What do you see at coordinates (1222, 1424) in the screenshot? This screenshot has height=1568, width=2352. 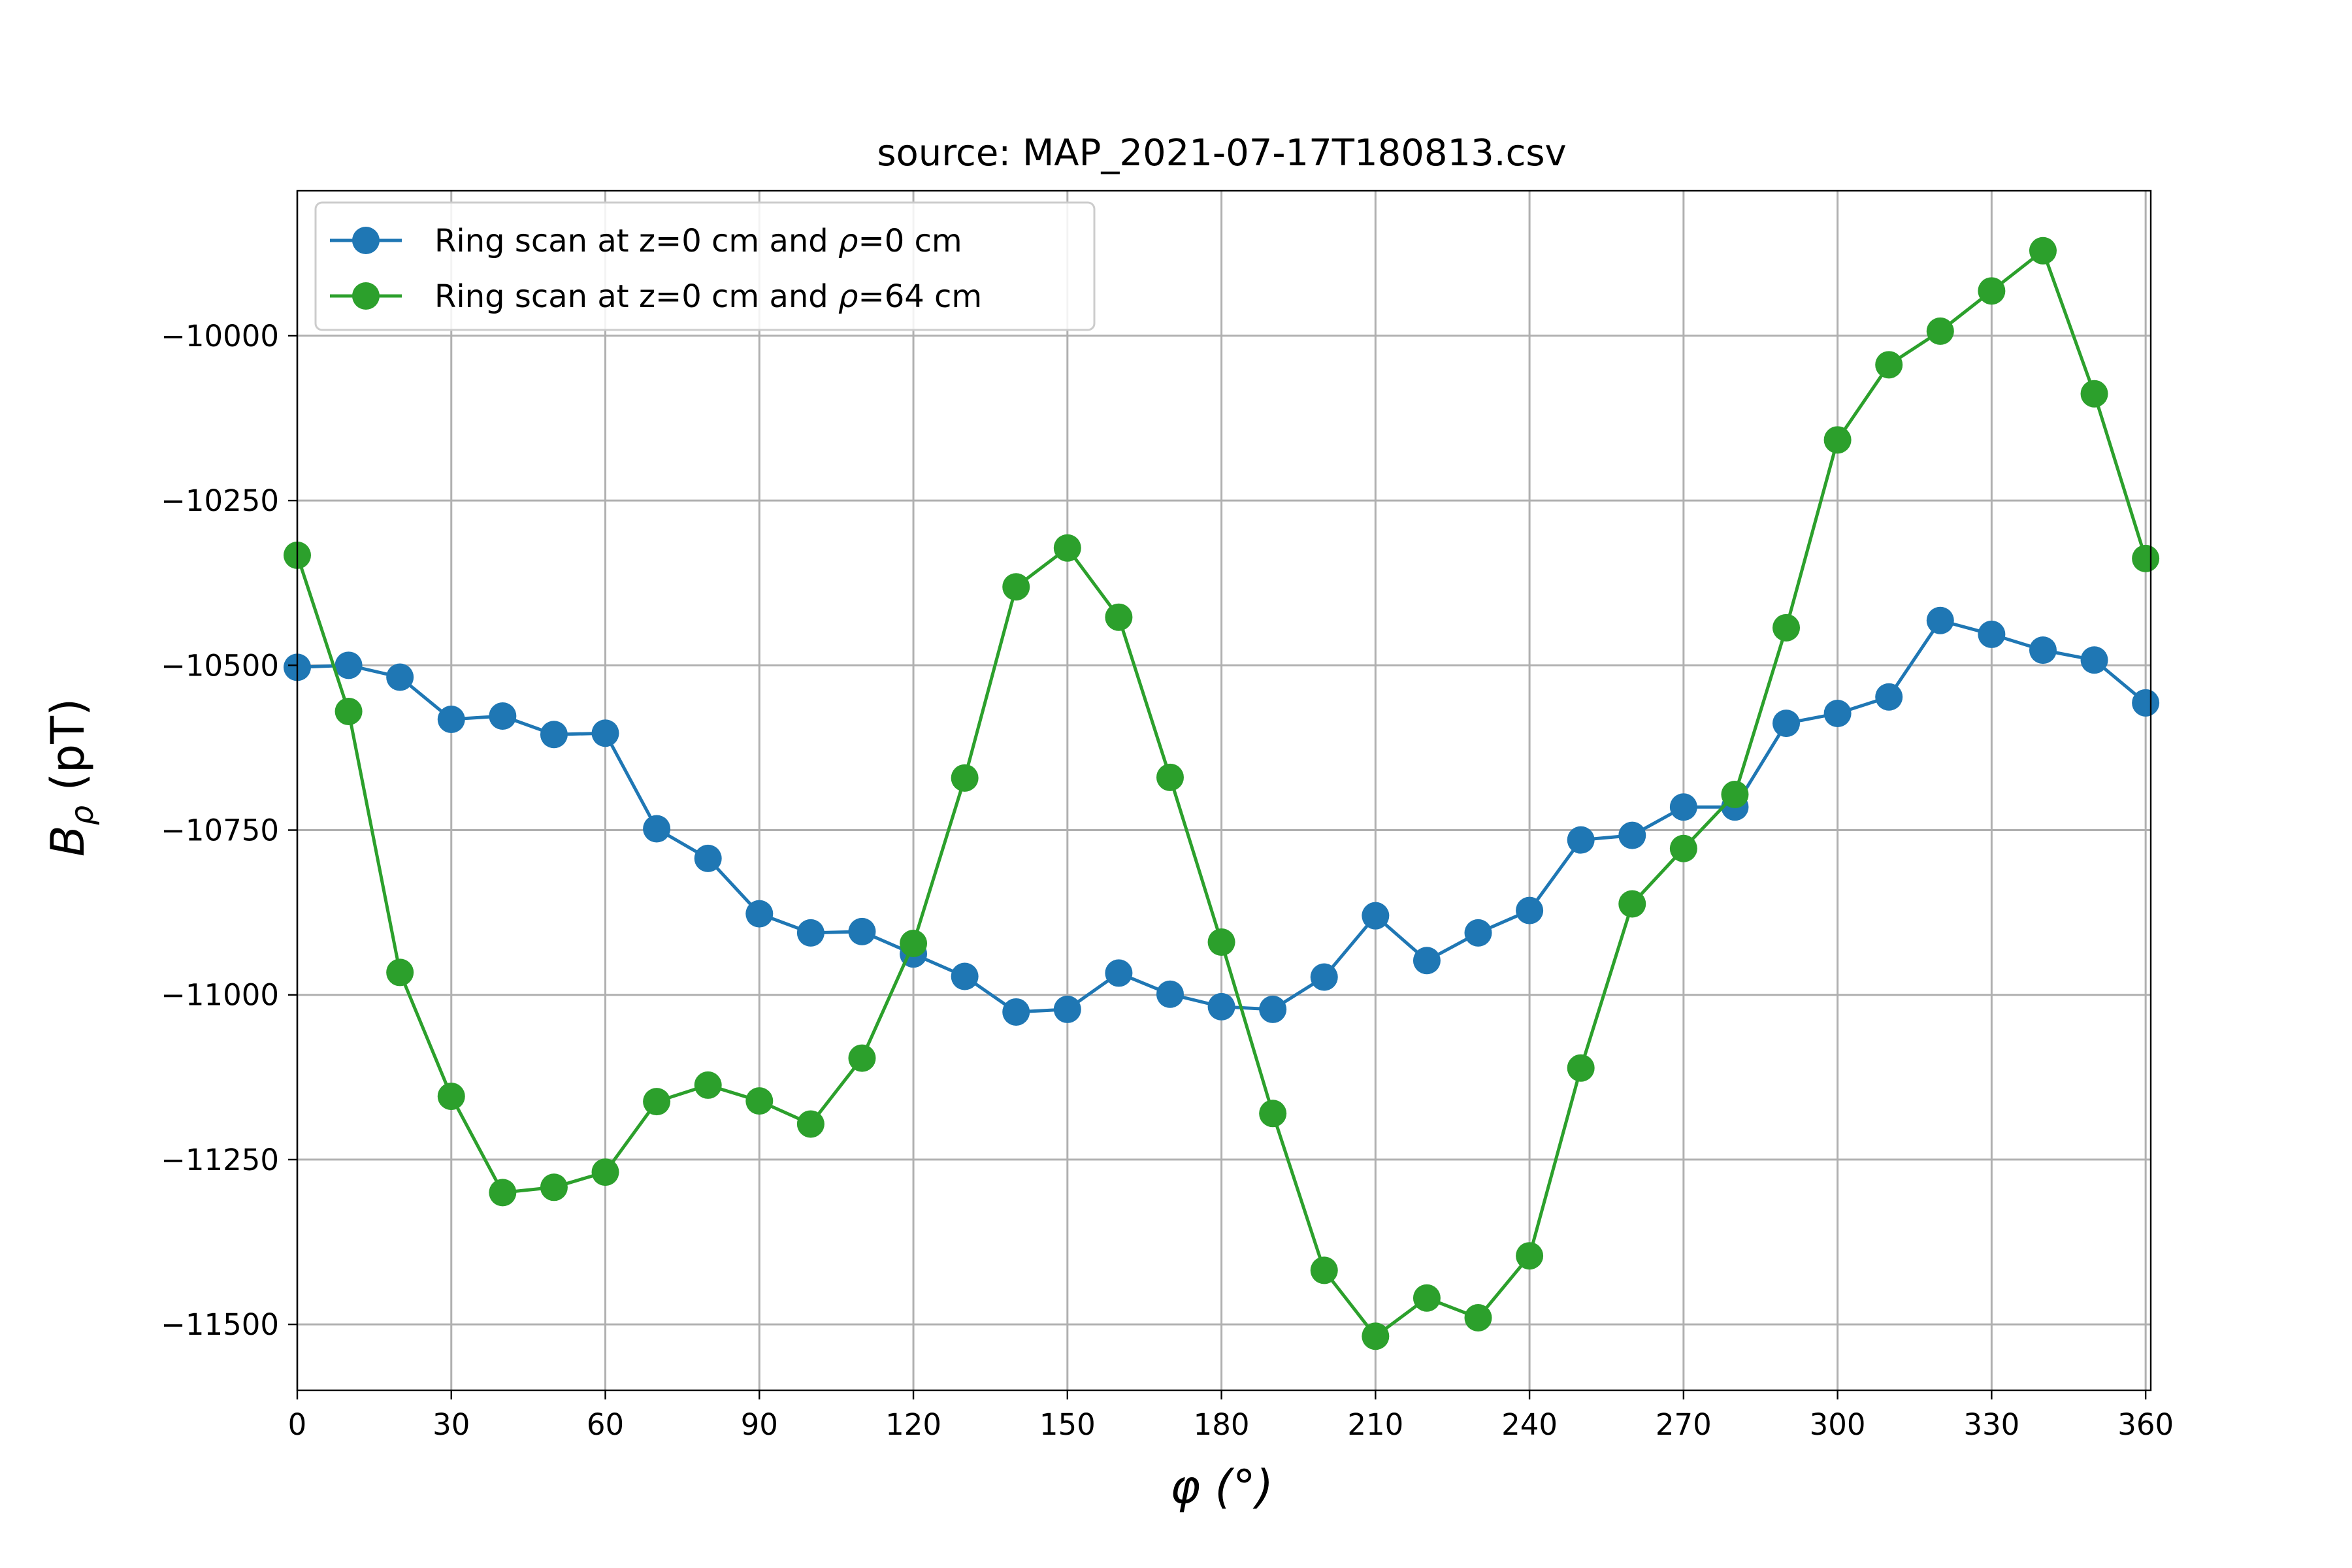 I see `x-tick-label: 180` at bounding box center [1222, 1424].